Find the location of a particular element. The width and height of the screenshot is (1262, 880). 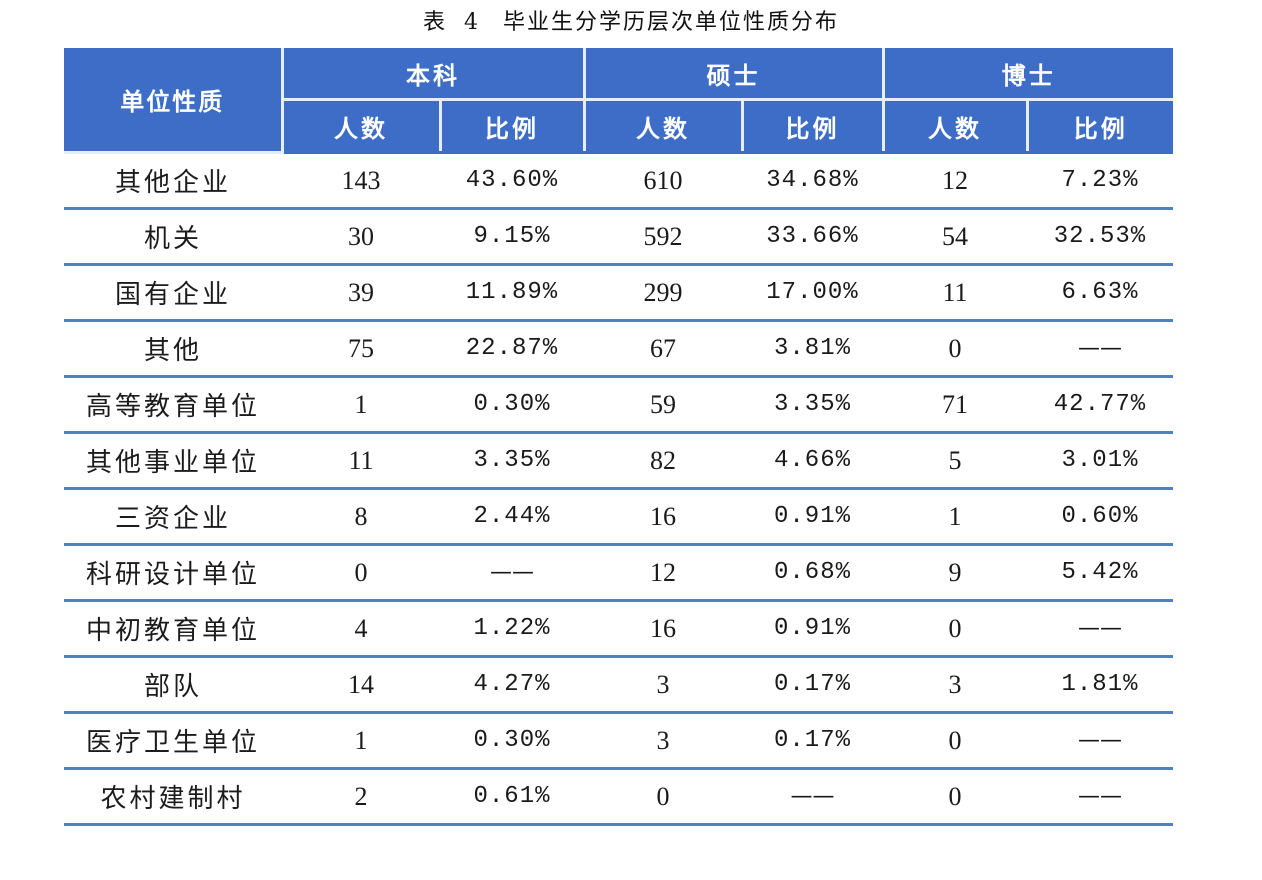

cell-doctor-count: 3 is located at coordinates (955, 685).